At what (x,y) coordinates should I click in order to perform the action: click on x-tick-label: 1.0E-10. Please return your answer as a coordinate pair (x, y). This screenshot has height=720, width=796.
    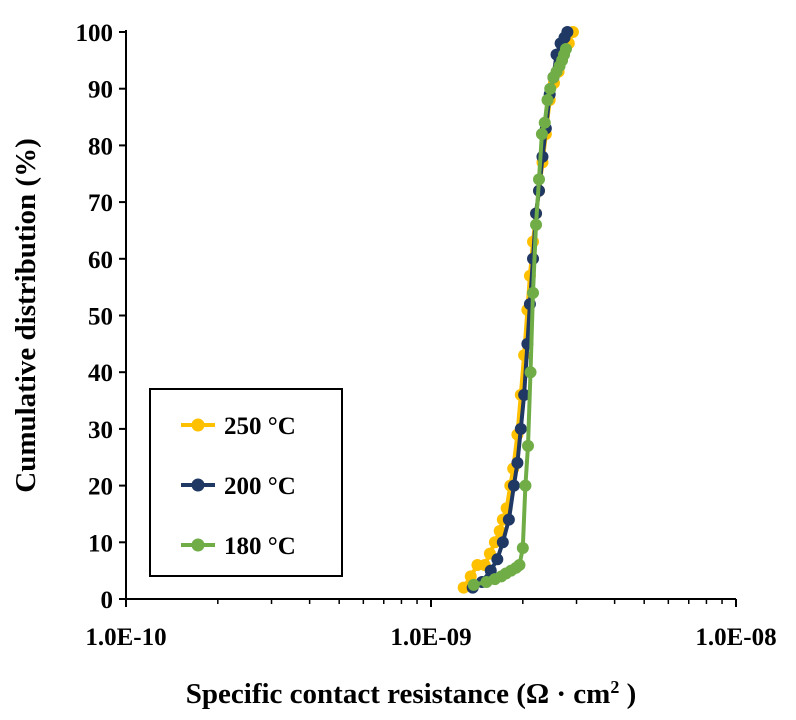
    Looking at the image, I should click on (125, 637).